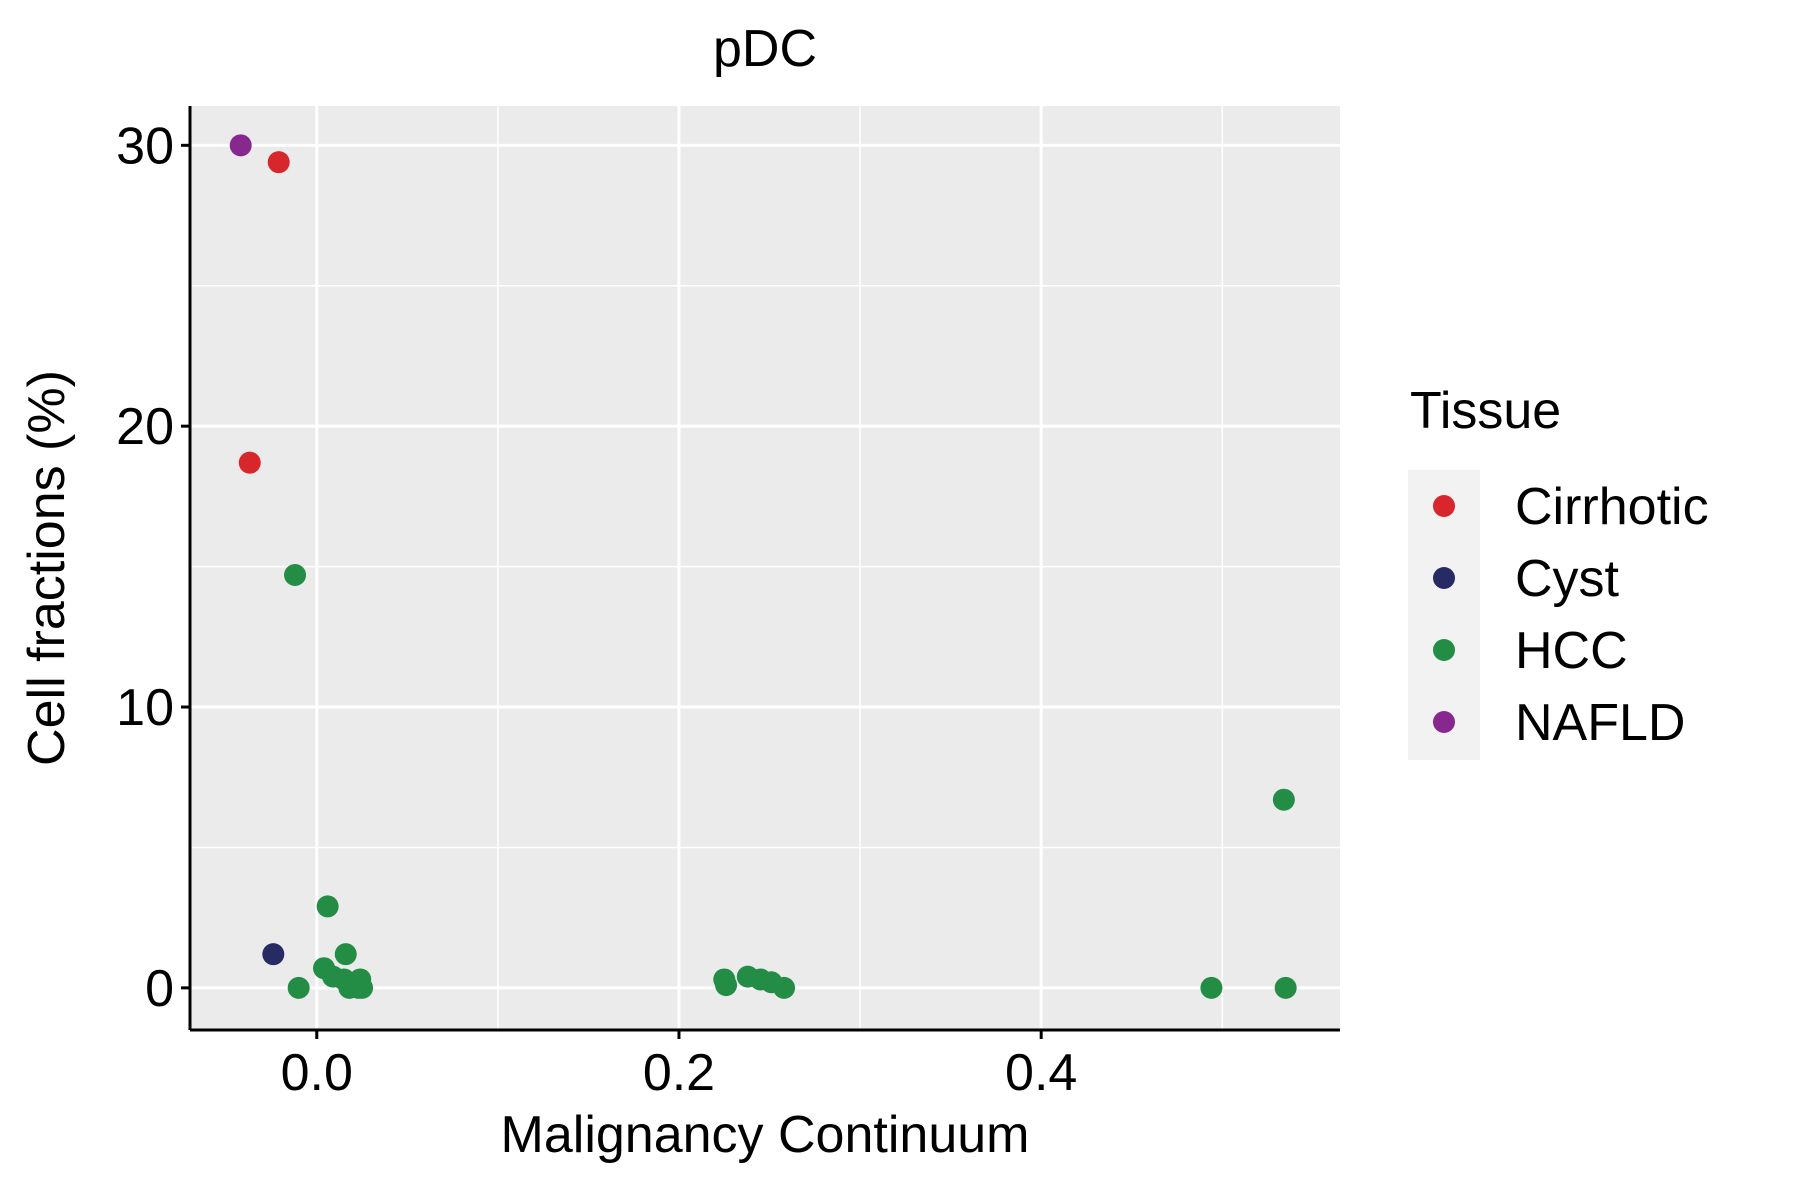 The height and width of the screenshot is (1200, 1800). Describe the element at coordinates (765, 49) in the screenshot. I see `chart-title: pDC` at that location.